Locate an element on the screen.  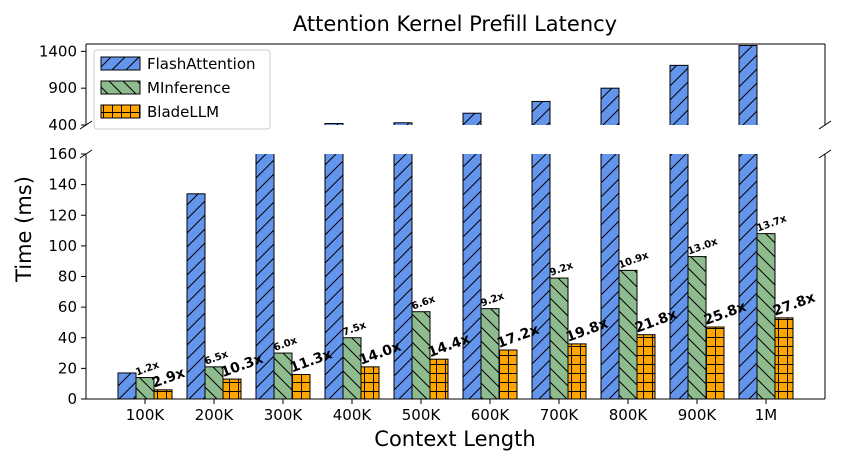
legend-label-minference: MInference is located at coordinates (188, 88).